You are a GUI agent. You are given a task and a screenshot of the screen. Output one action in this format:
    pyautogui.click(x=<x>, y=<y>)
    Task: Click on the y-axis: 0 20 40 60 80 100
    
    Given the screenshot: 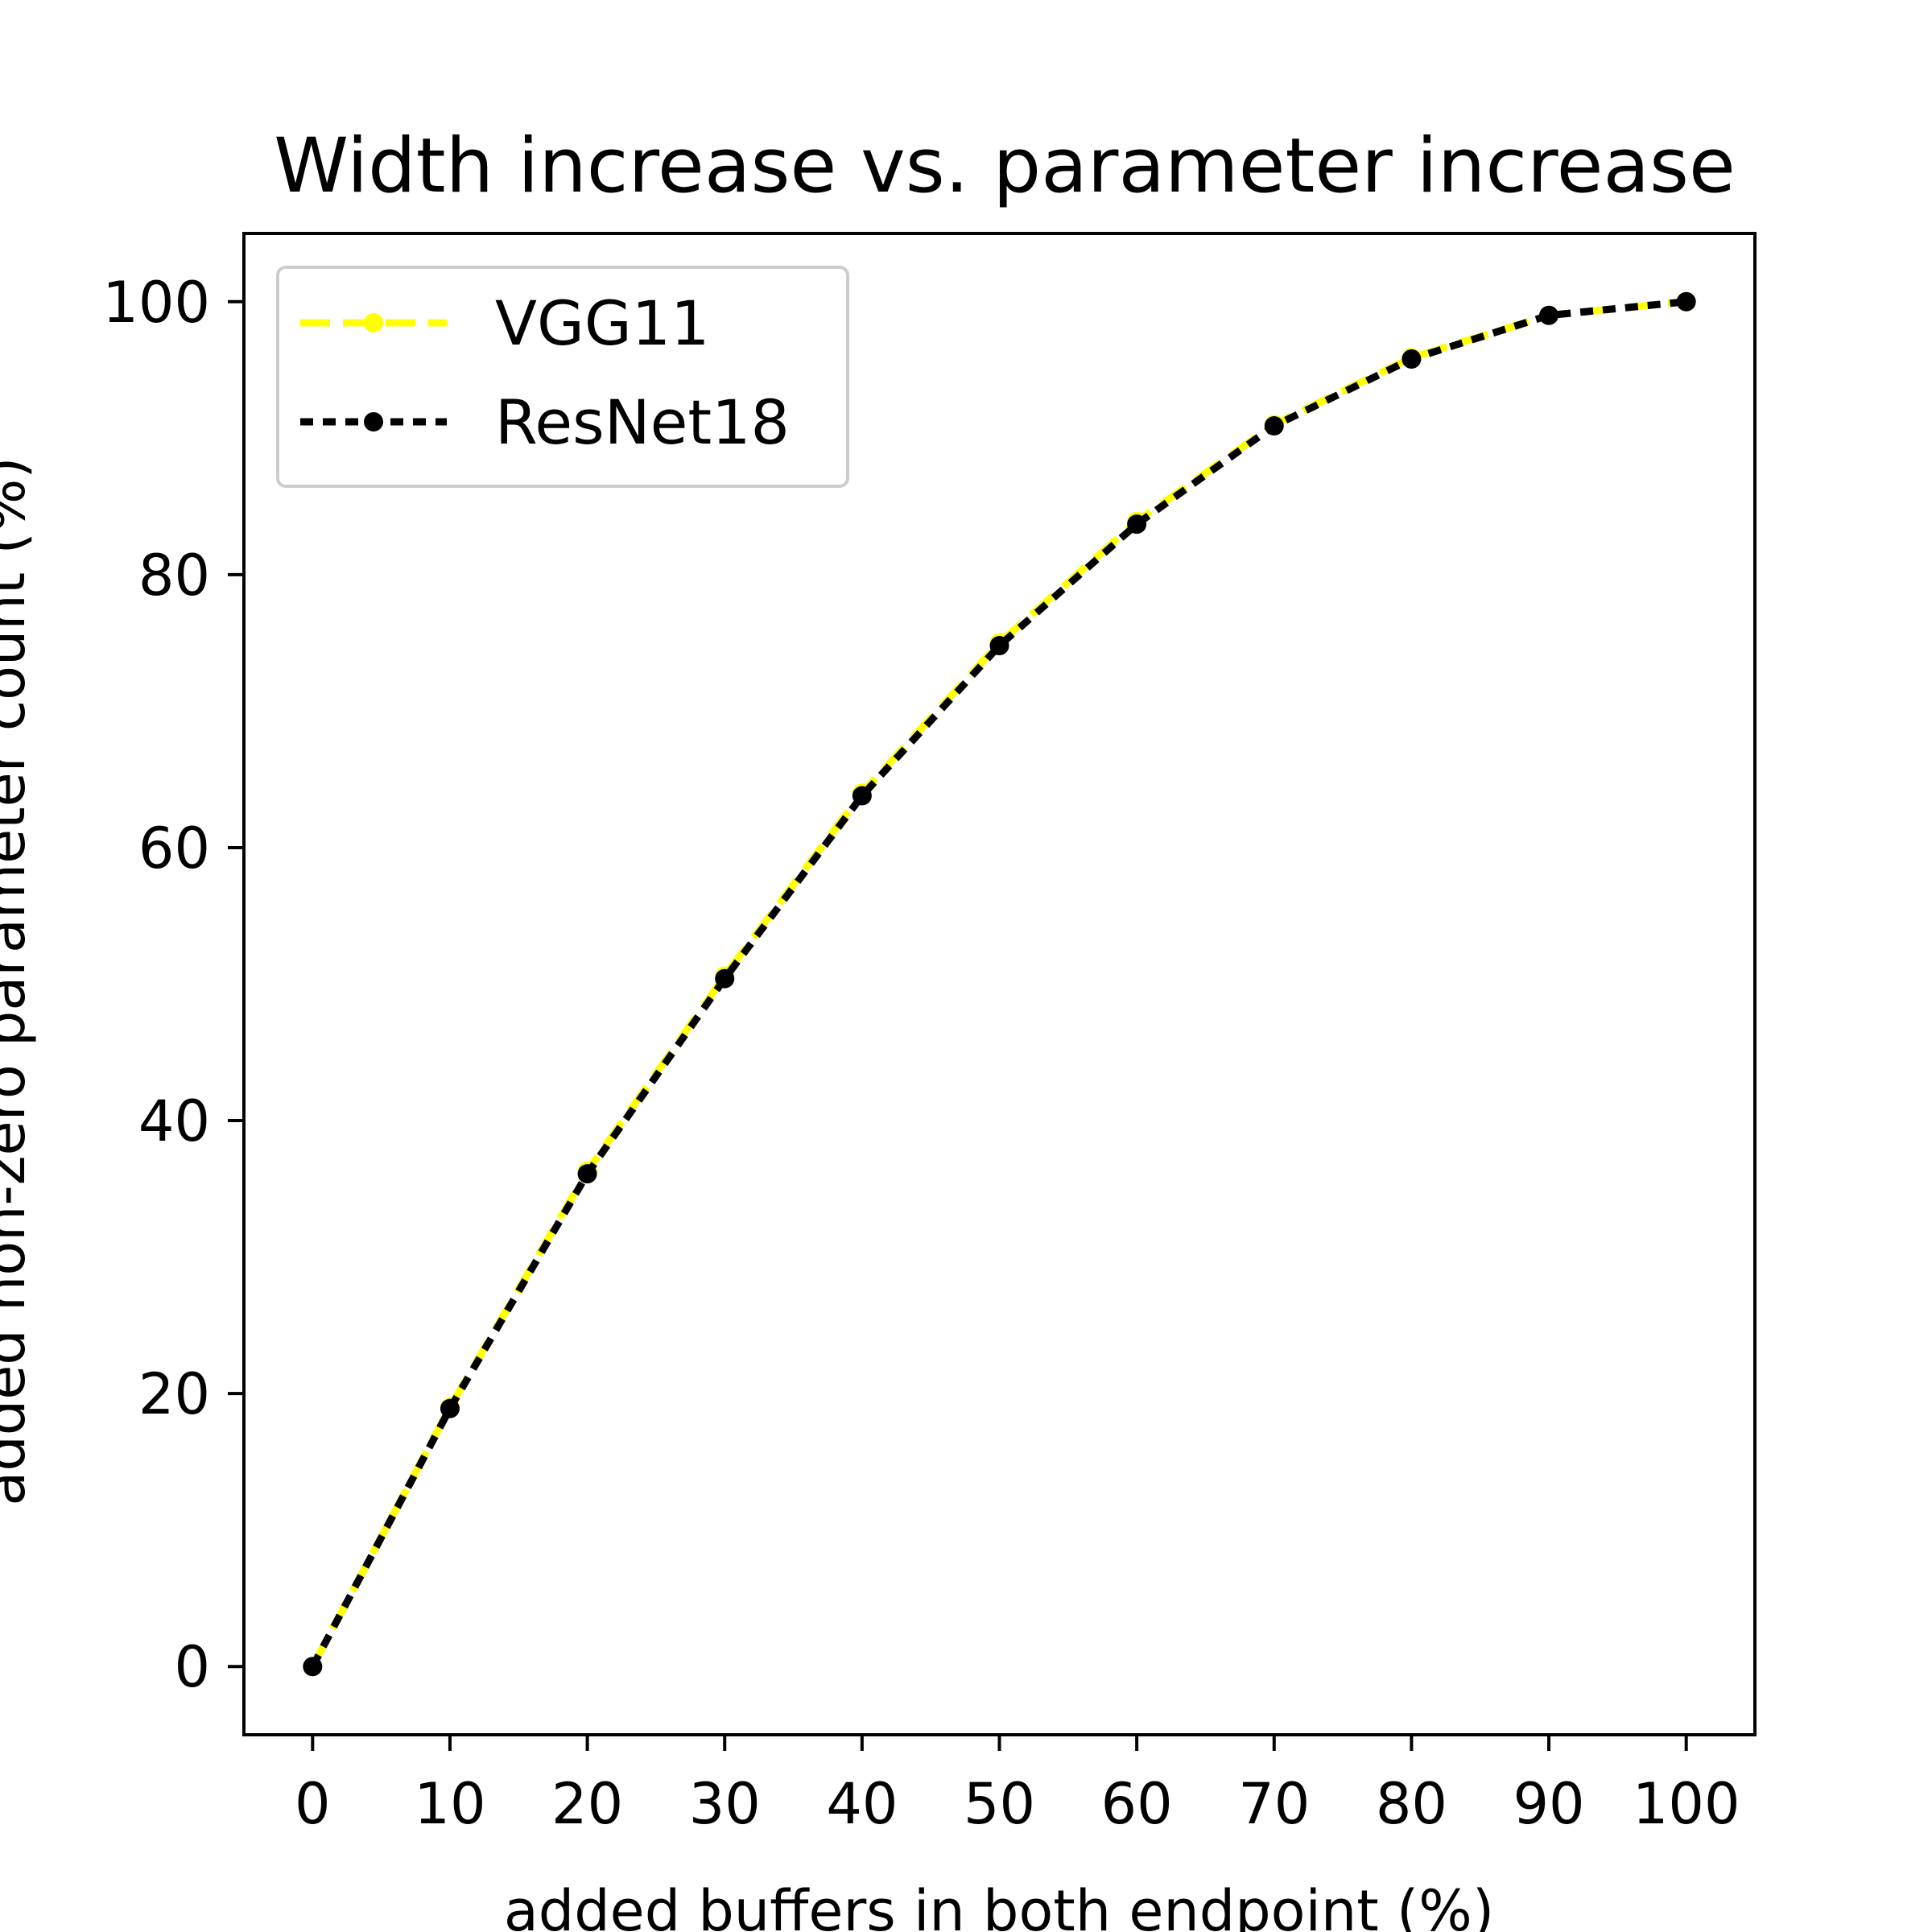 What is the action you would take?
    pyautogui.click(x=173, y=985)
    